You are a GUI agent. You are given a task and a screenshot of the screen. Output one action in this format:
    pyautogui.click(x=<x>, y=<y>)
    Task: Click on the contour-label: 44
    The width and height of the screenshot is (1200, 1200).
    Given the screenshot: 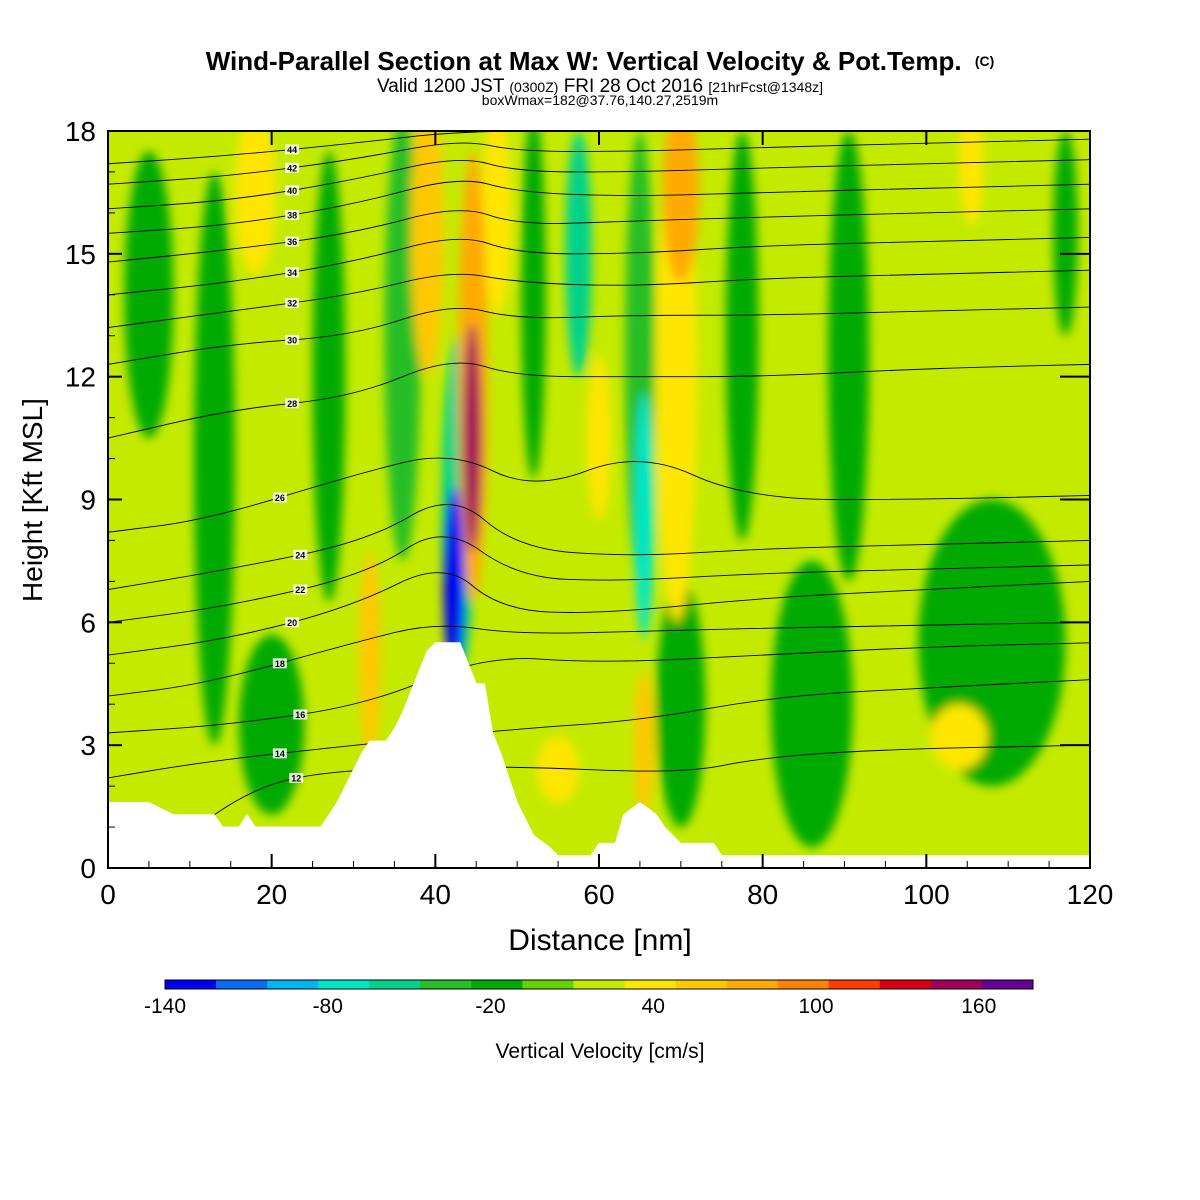 What is the action you would take?
    pyautogui.click(x=292, y=150)
    